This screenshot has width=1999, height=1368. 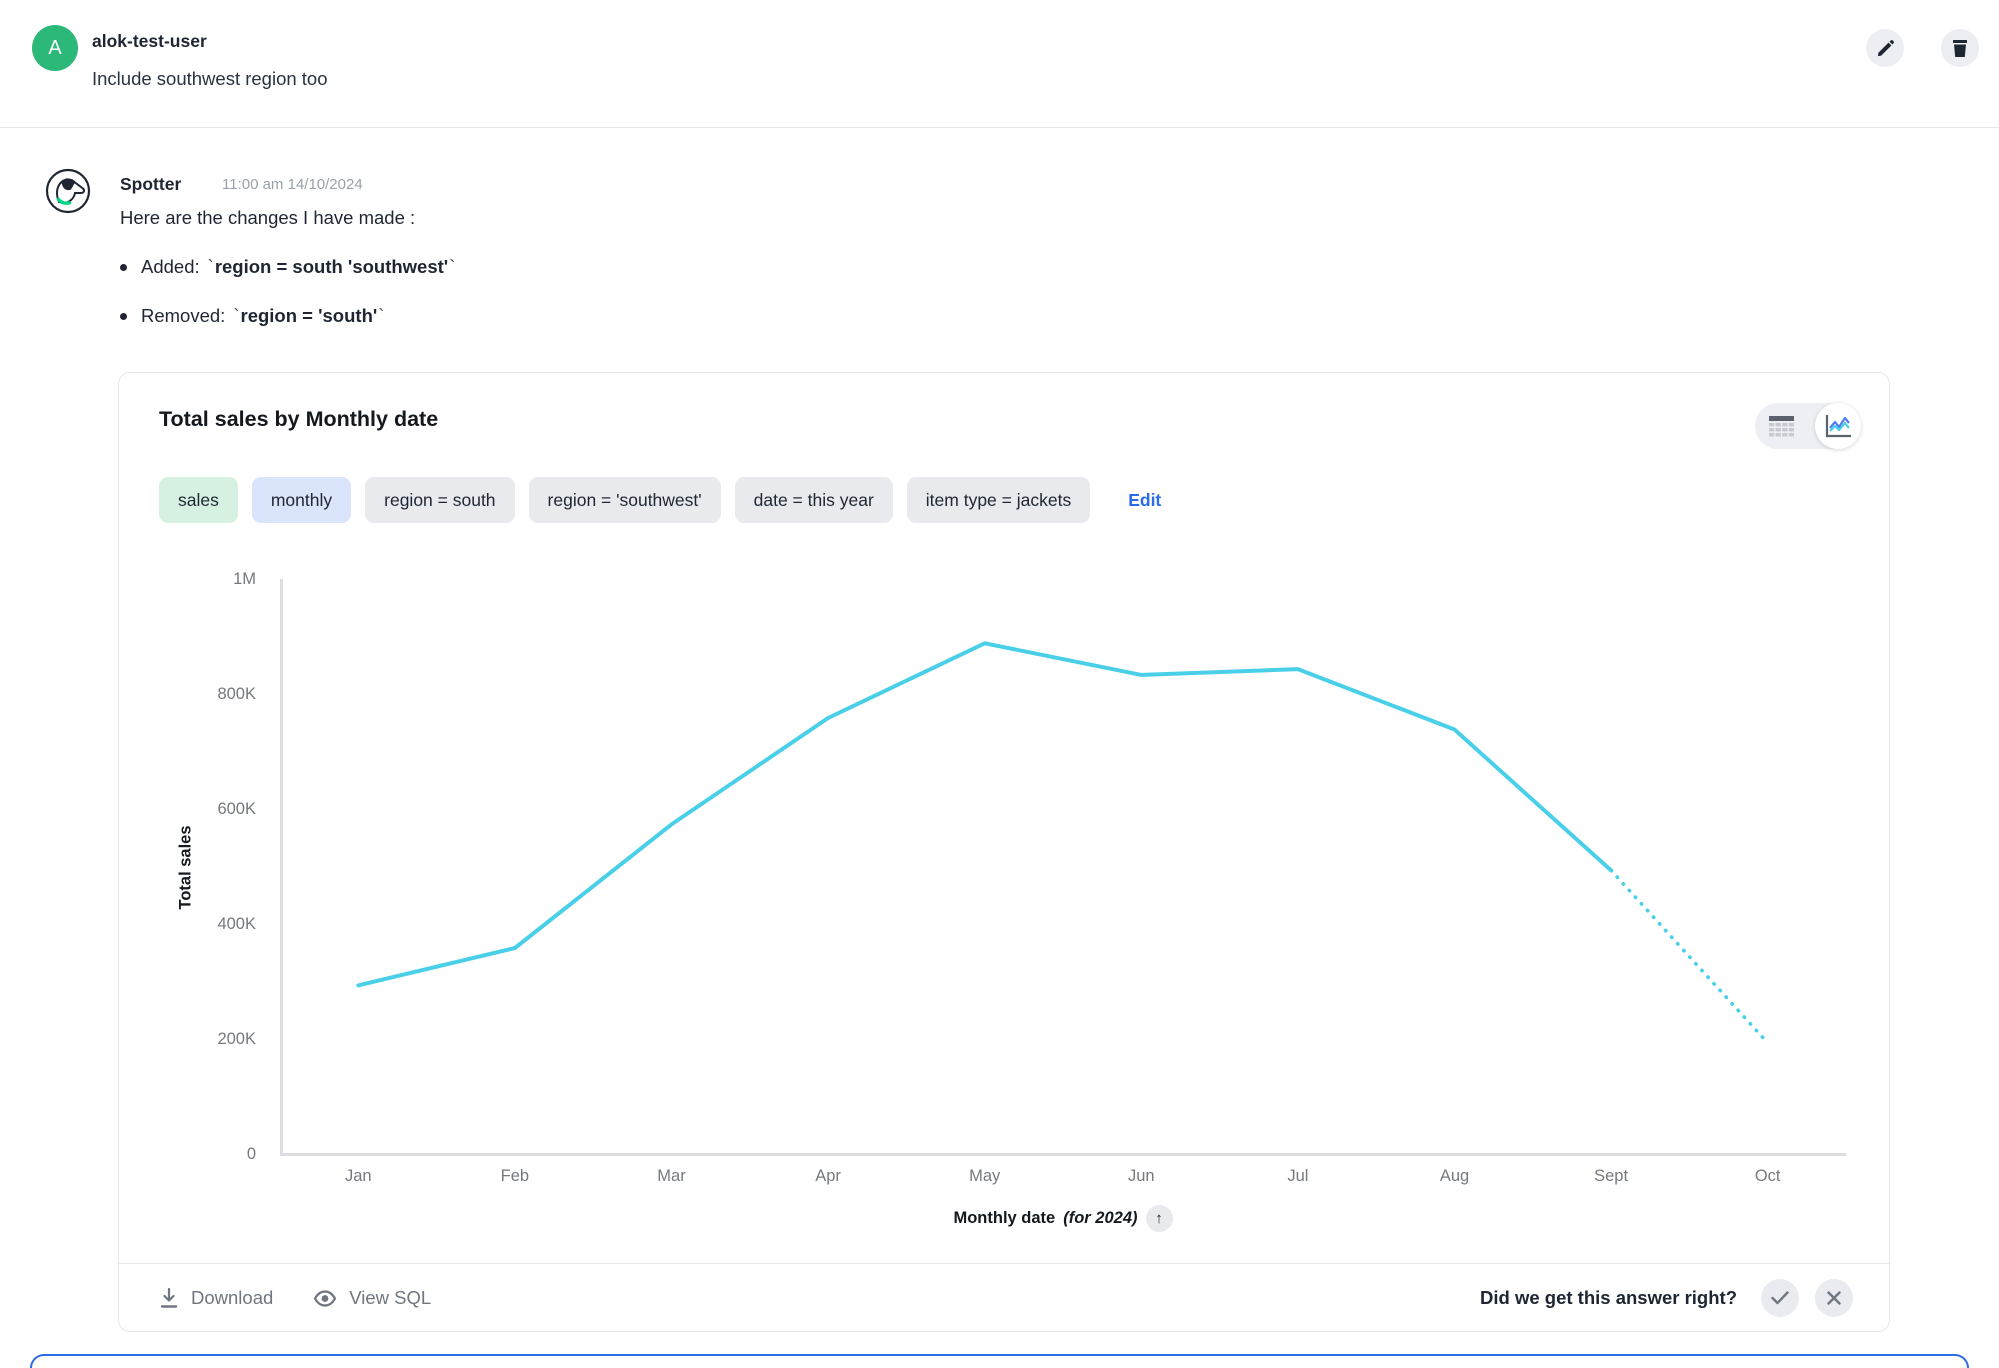 I want to click on x-tick-label: Jan, so click(x=358, y=1176).